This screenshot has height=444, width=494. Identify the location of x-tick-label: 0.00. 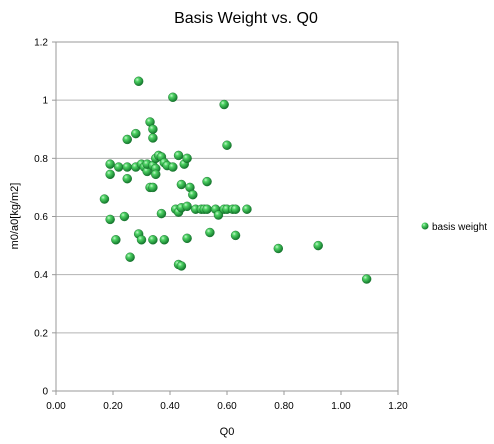
(56, 406).